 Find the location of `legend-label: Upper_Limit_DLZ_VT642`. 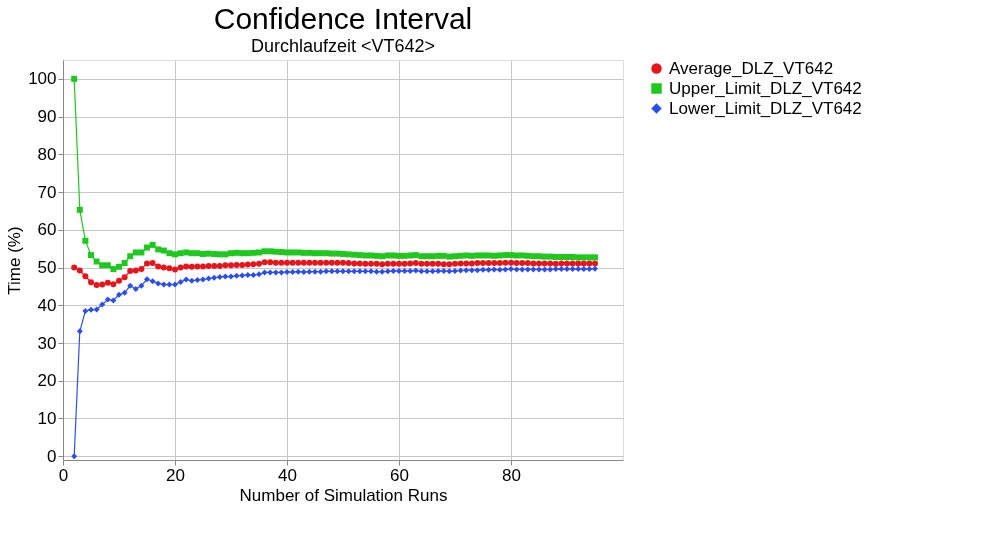

legend-label: Upper_Limit_DLZ_VT642 is located at coordinates (765, 88).